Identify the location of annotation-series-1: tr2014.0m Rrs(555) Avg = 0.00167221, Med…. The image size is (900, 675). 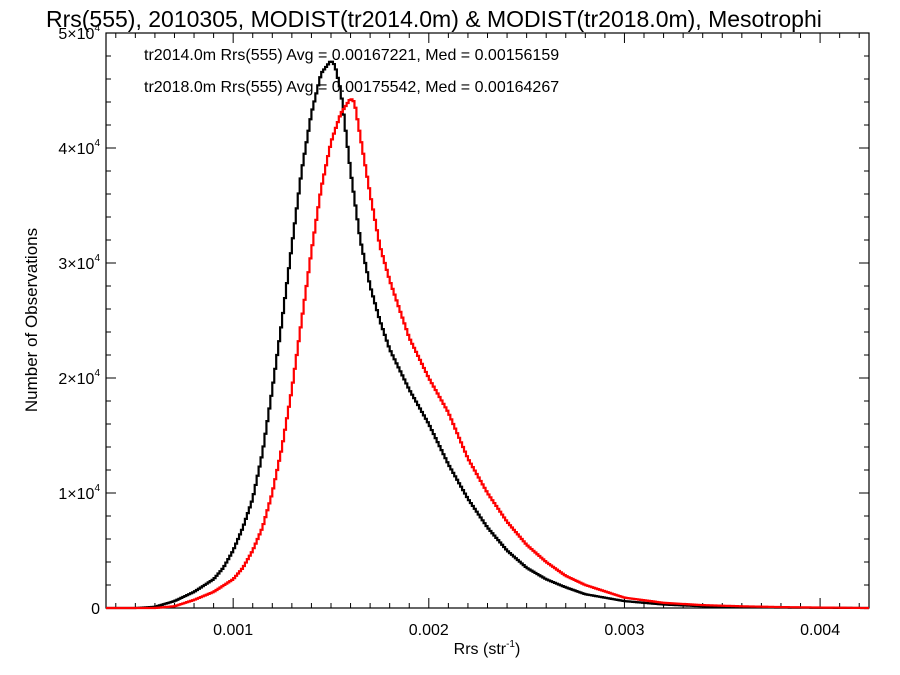
(351, 55).